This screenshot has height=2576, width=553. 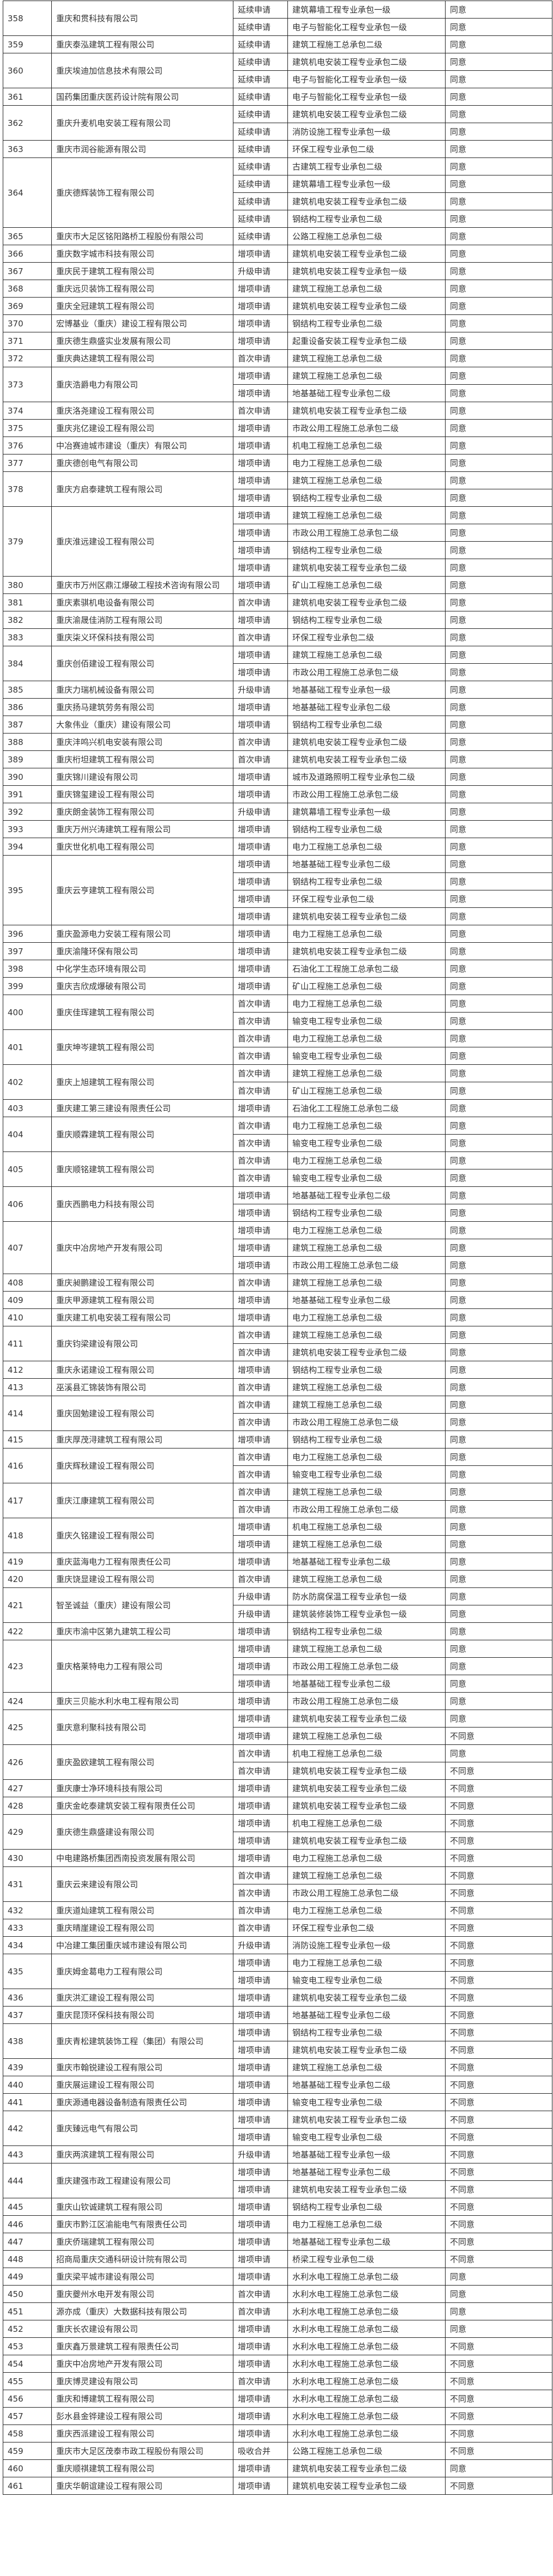 What do you see at coordinates (277, 1204) in the screenshot?
I see `table-row: 406 重庆西鹏电力科技有限公司 增项申请 地基基础工程专业承包二级 同意` at bounding box center [277, 1204].